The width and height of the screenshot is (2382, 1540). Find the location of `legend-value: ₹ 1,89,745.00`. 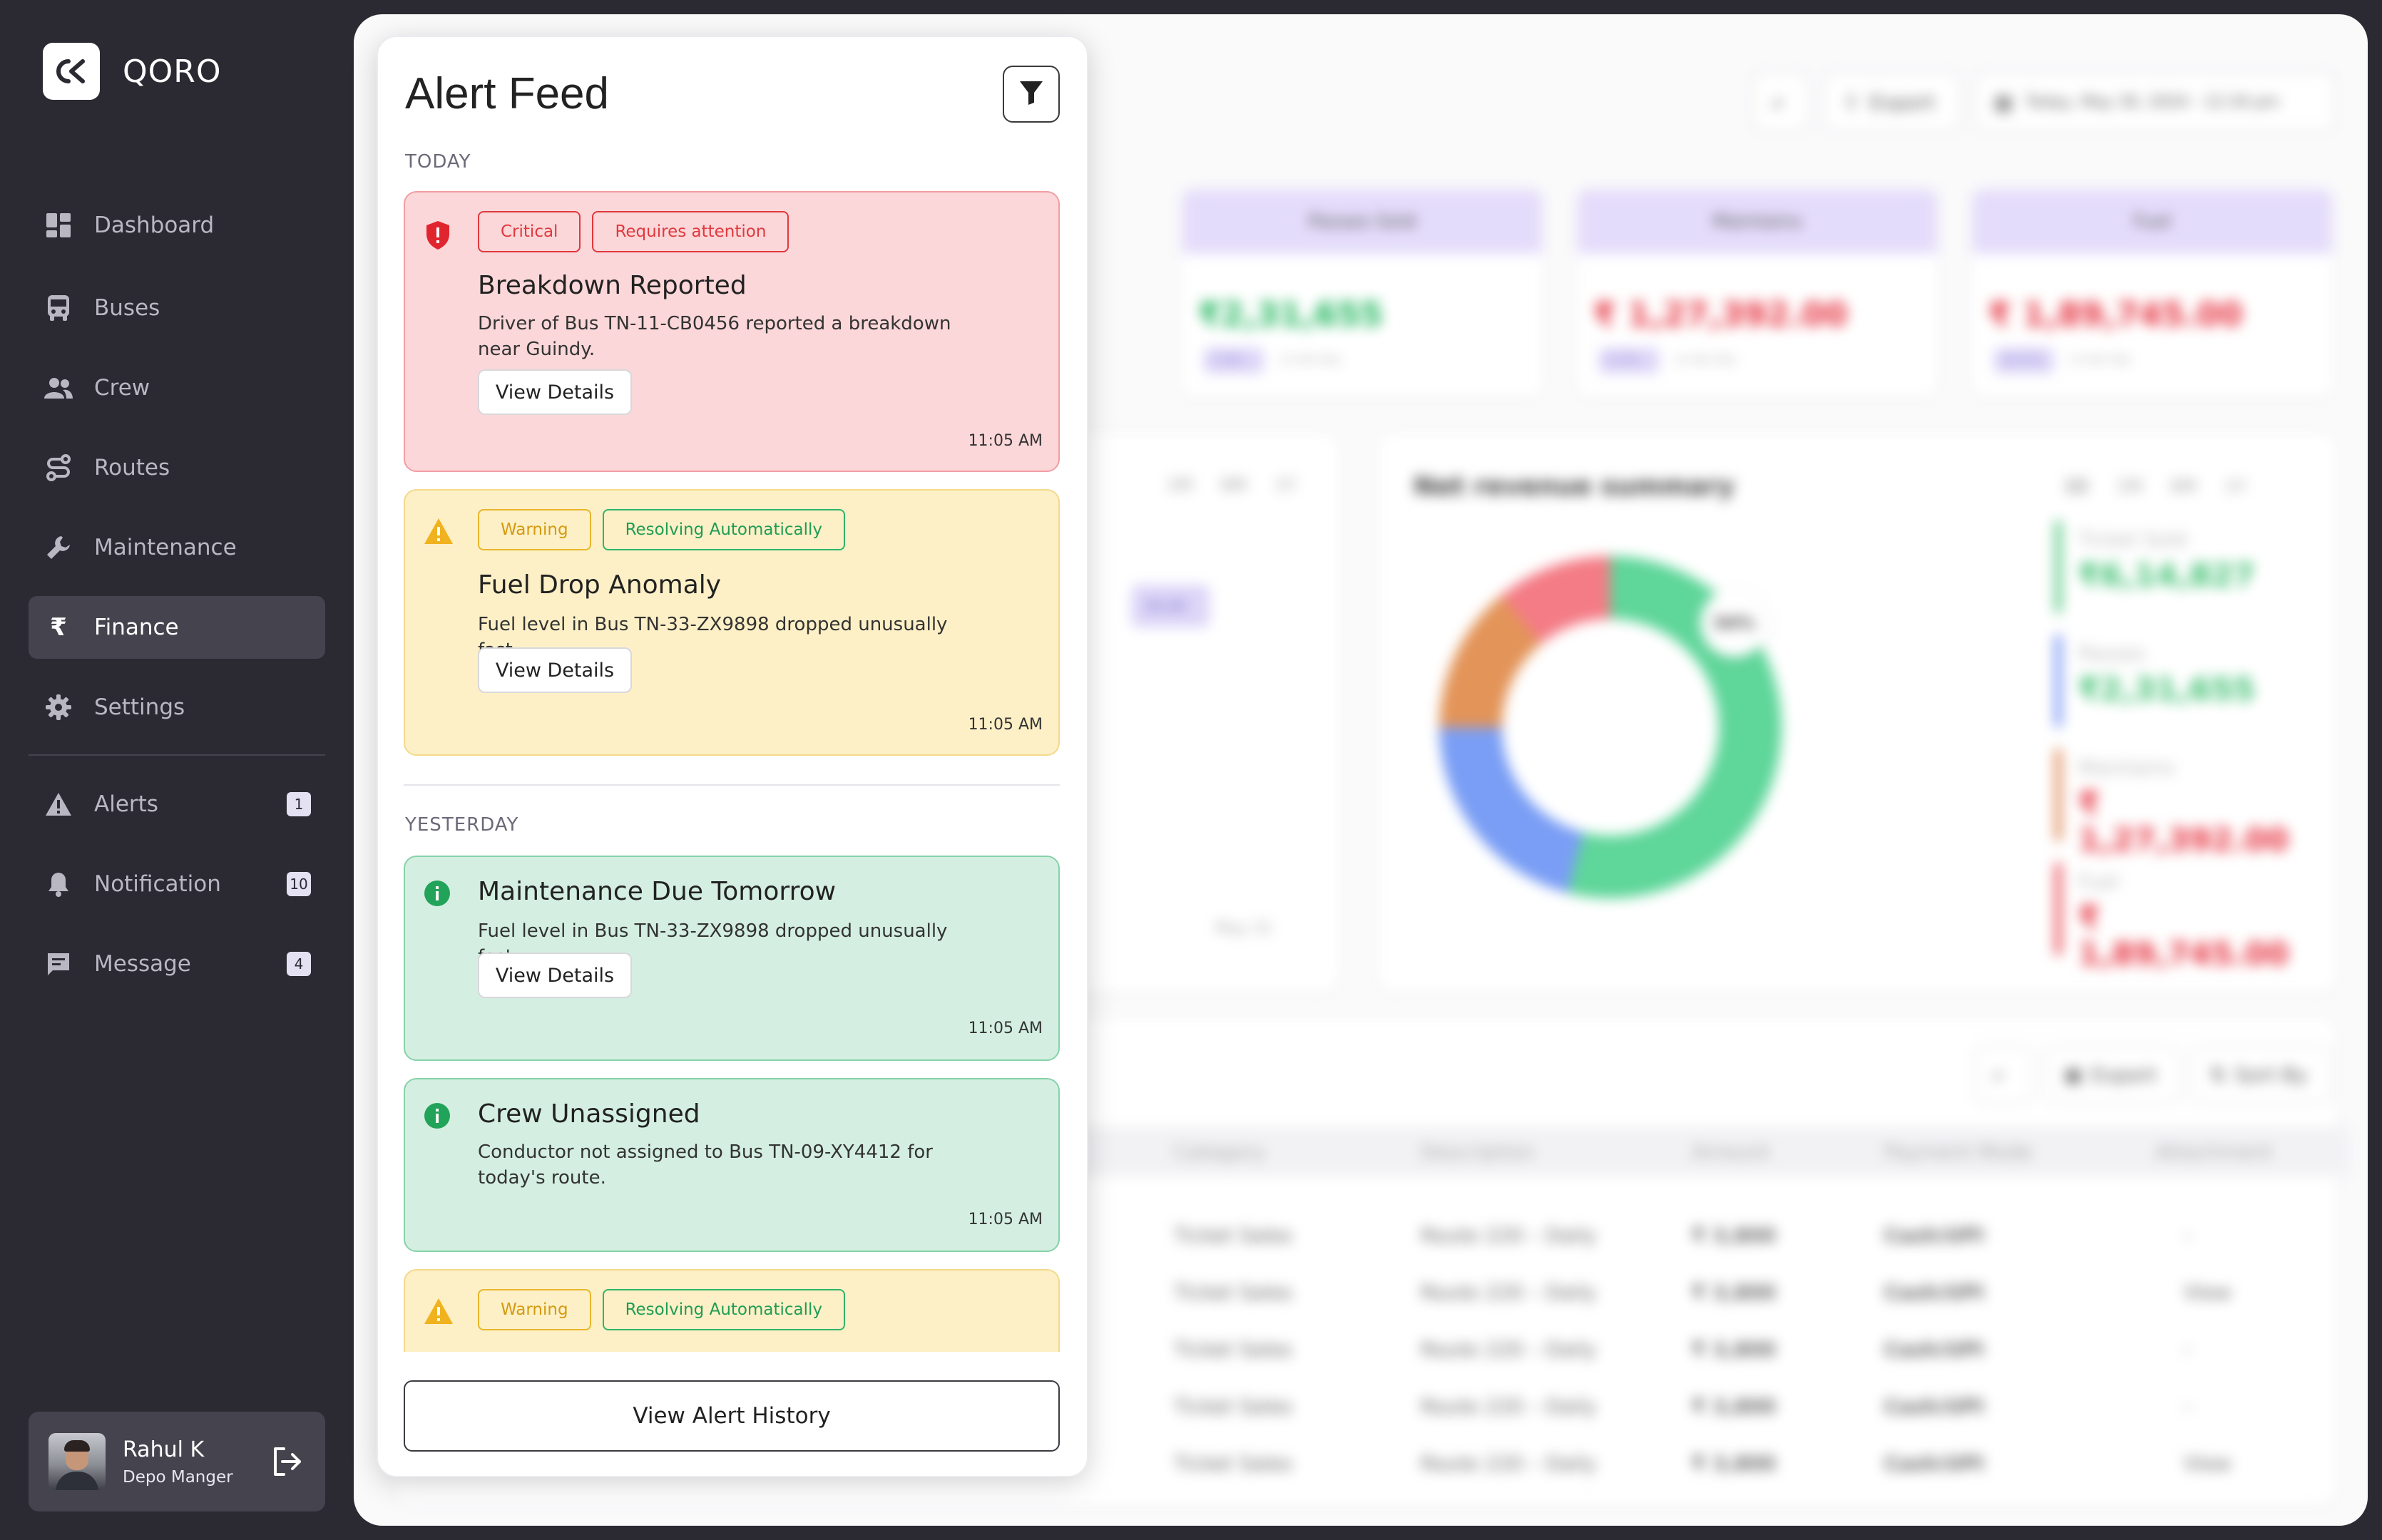

legend-value: ₹ 1,89,745.00 is located at coordinates (2183, 936).